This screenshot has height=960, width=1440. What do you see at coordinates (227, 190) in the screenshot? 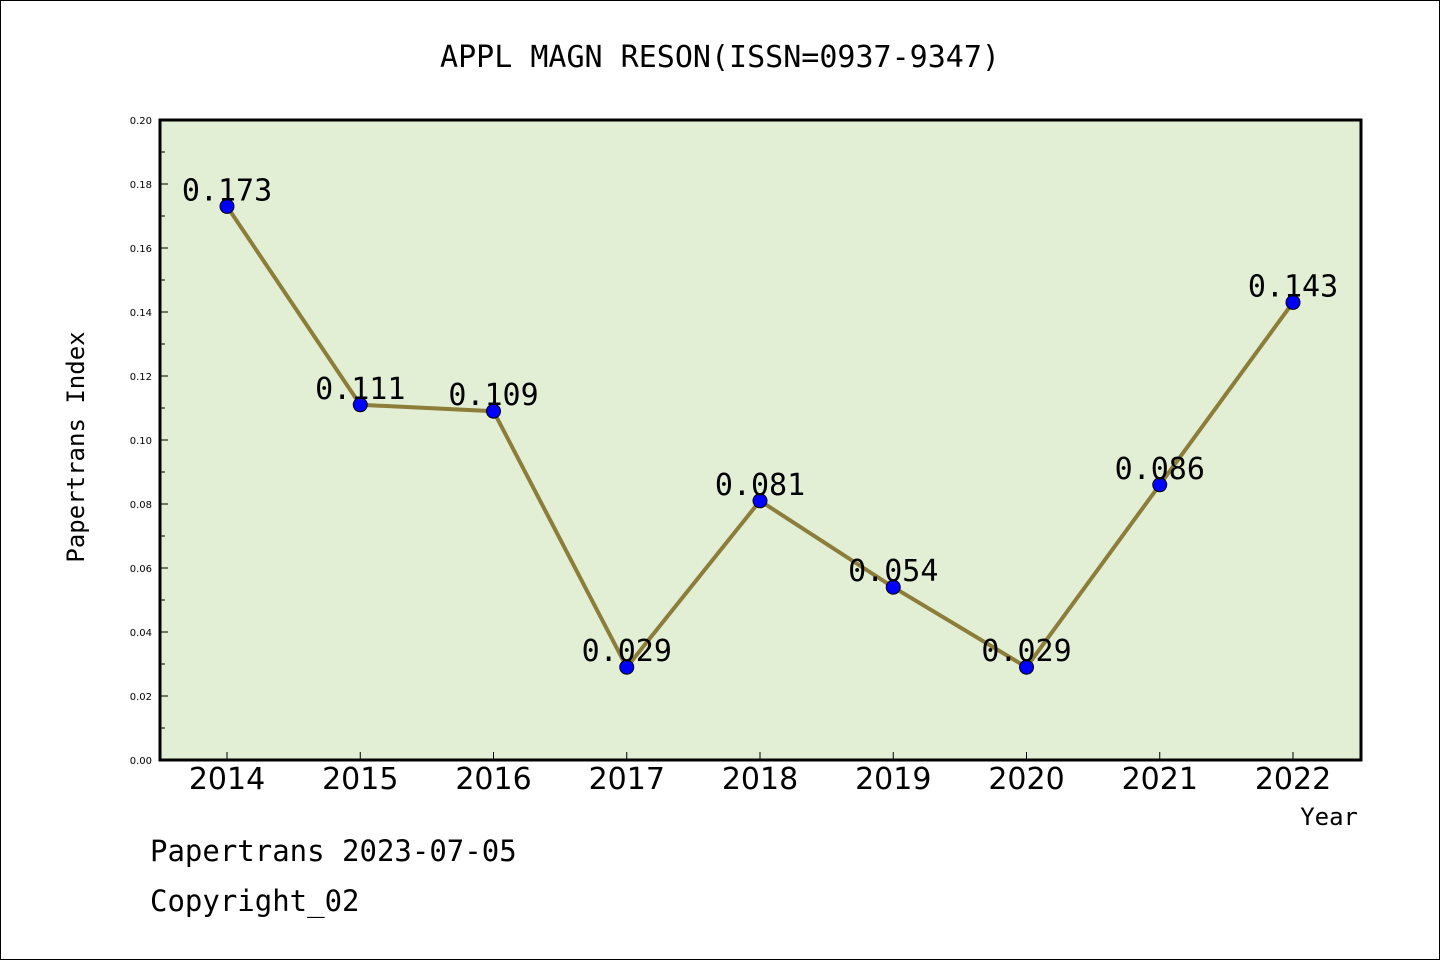
I see `data-label: 0.173` at bounding box center [227, 190].